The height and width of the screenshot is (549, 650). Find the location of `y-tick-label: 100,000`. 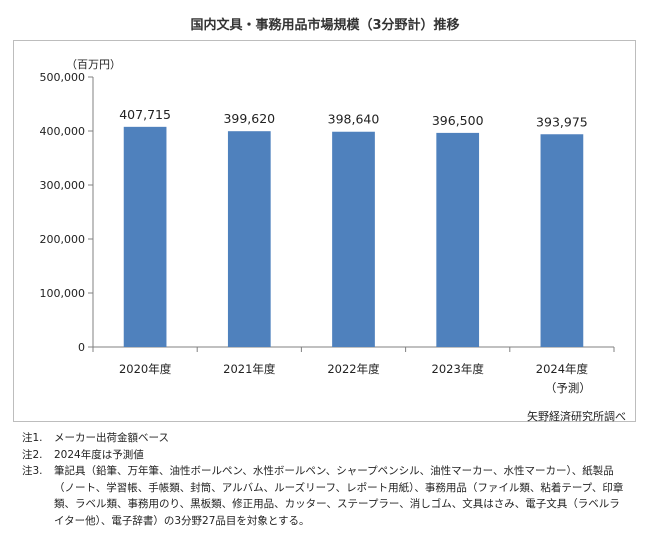

y-tick-label: 100,000 is located at coordinates (63, 293).